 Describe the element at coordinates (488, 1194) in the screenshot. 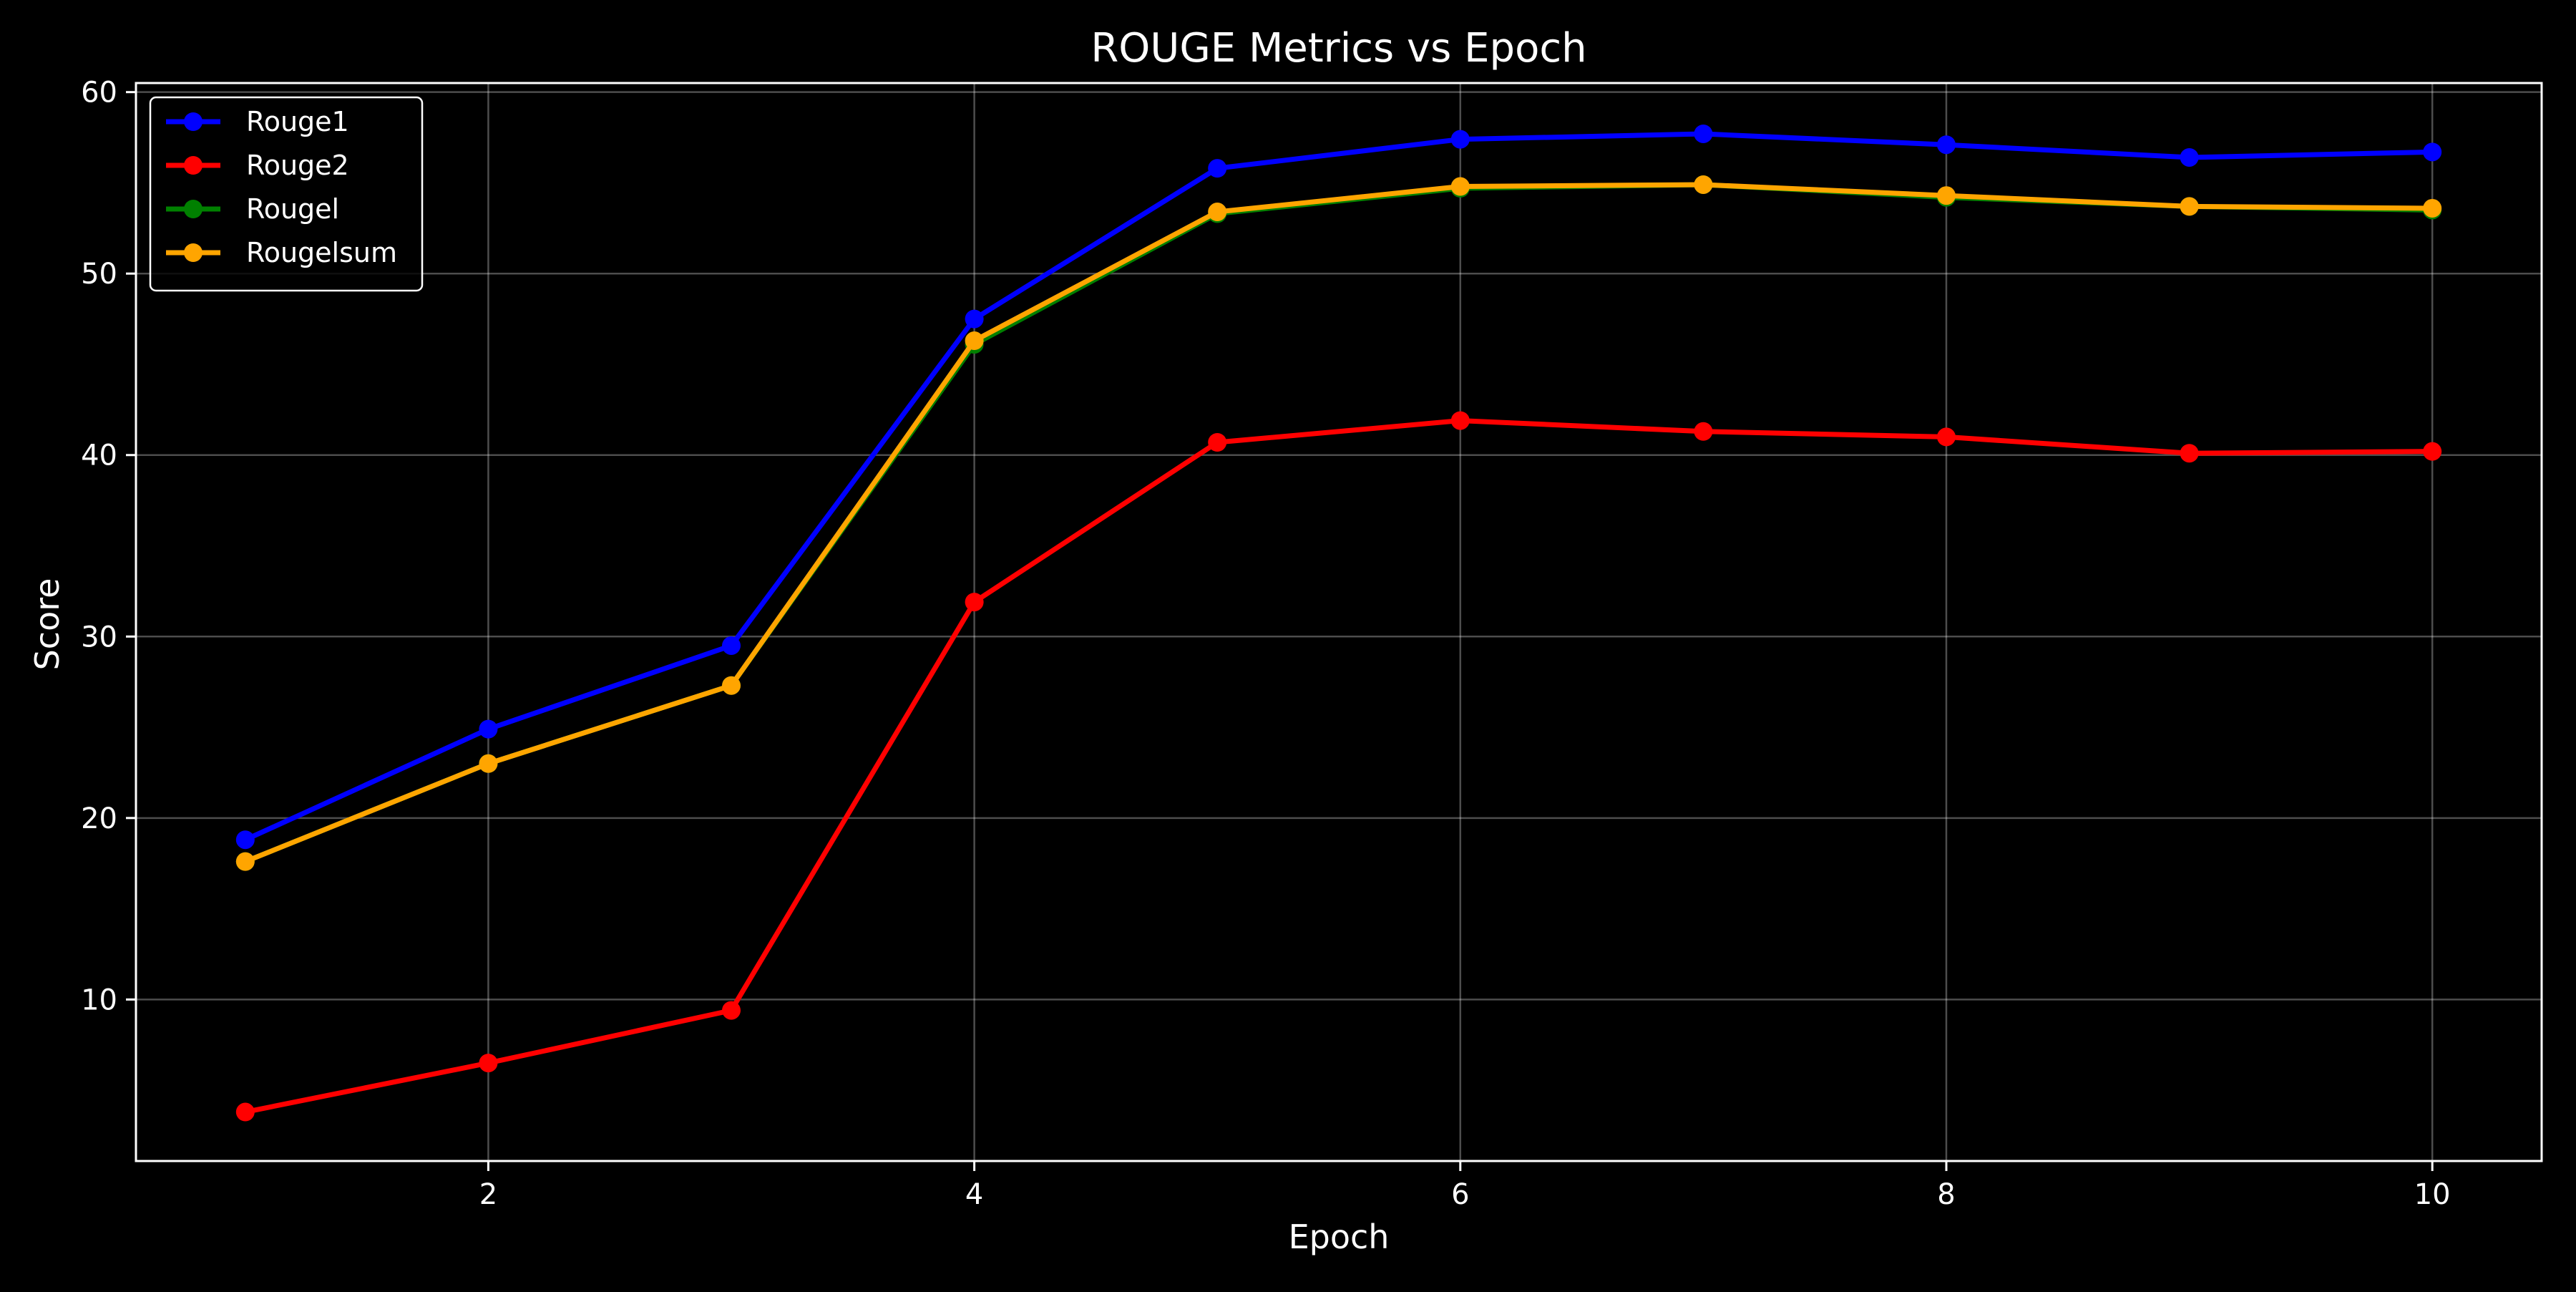

I see `x-tick-label: 2` at that location.